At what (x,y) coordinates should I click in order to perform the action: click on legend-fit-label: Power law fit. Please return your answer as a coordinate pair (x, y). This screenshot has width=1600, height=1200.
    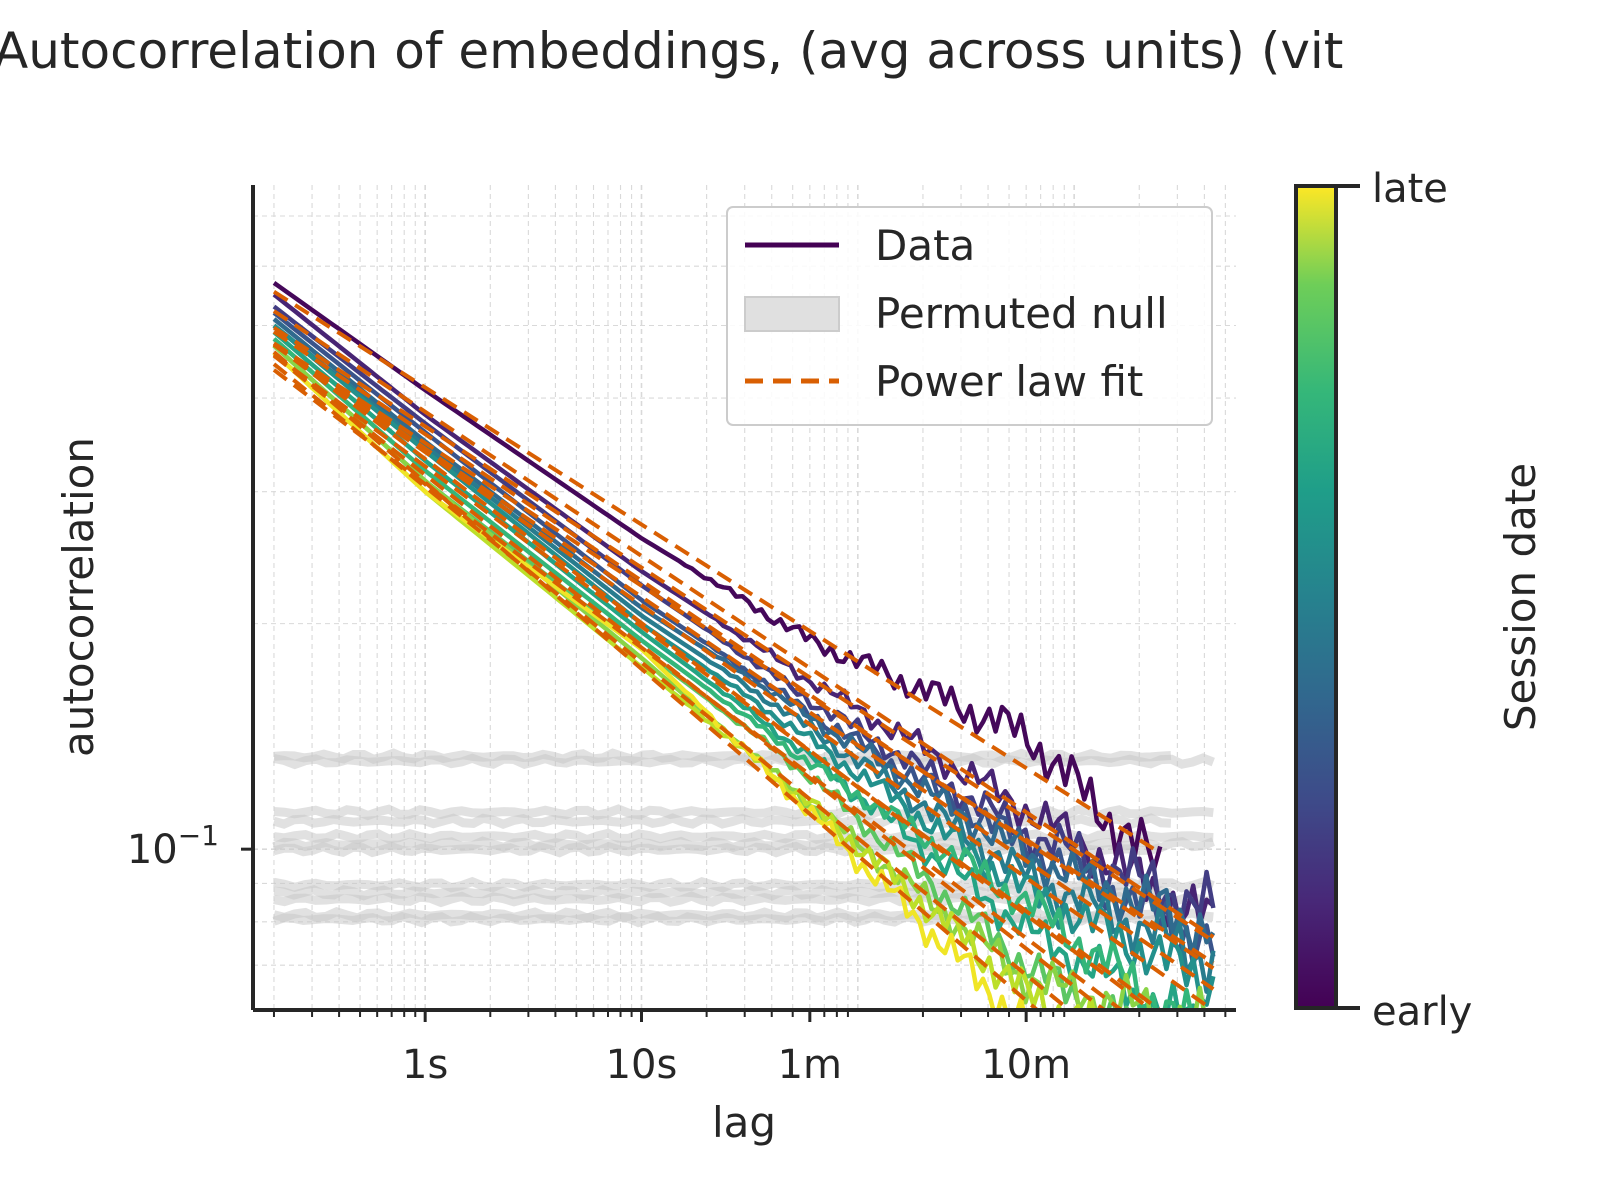
    Looking at the image, I should click on (1009, 381).